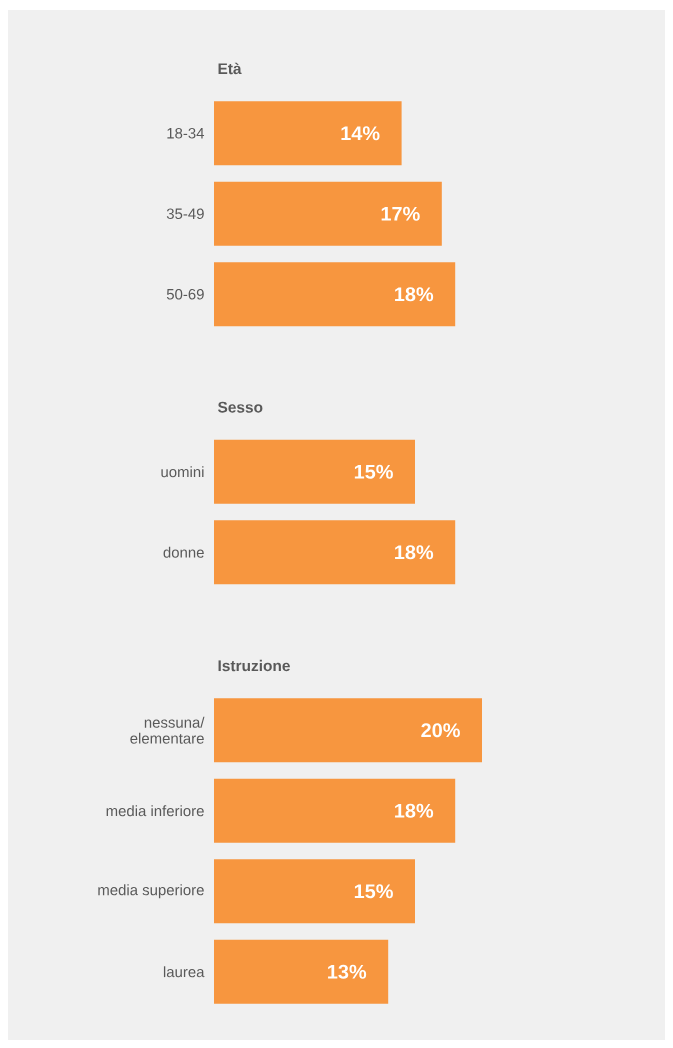 The width and height of the screenshot is (673, 1048). Describe the element at coordinates (183, 552) in the screenshot. I see `y-tick-label: donne` at that location.